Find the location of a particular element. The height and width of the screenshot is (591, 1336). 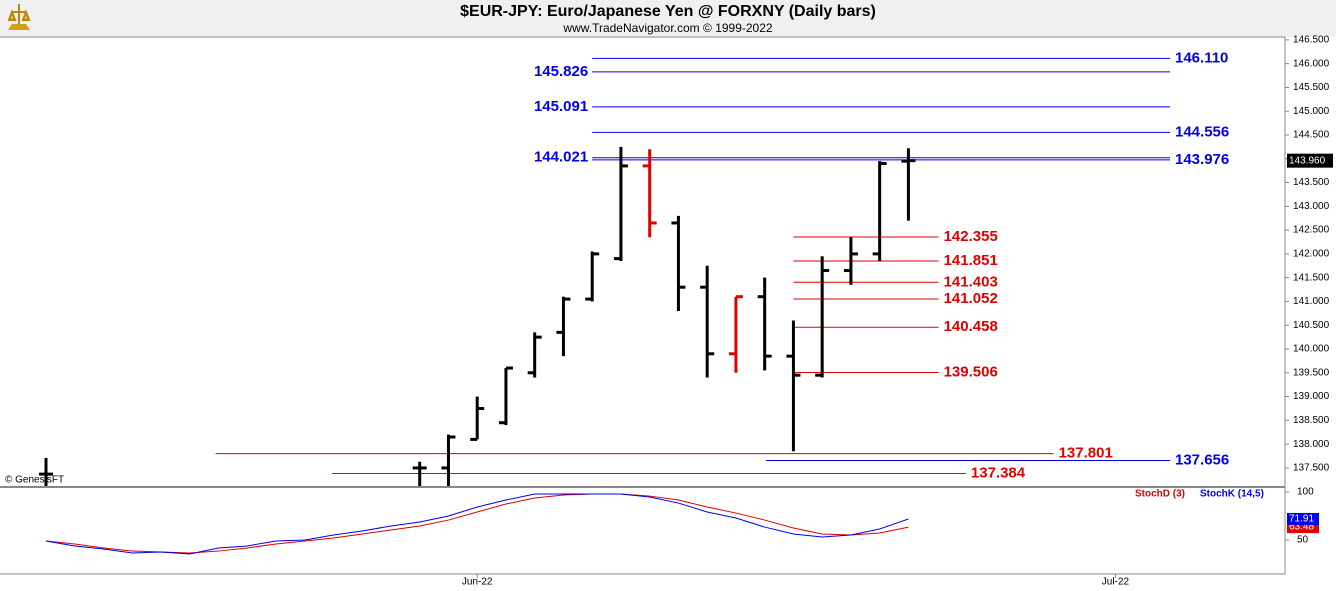

last-price-box is located at coordinates (1310, 160).